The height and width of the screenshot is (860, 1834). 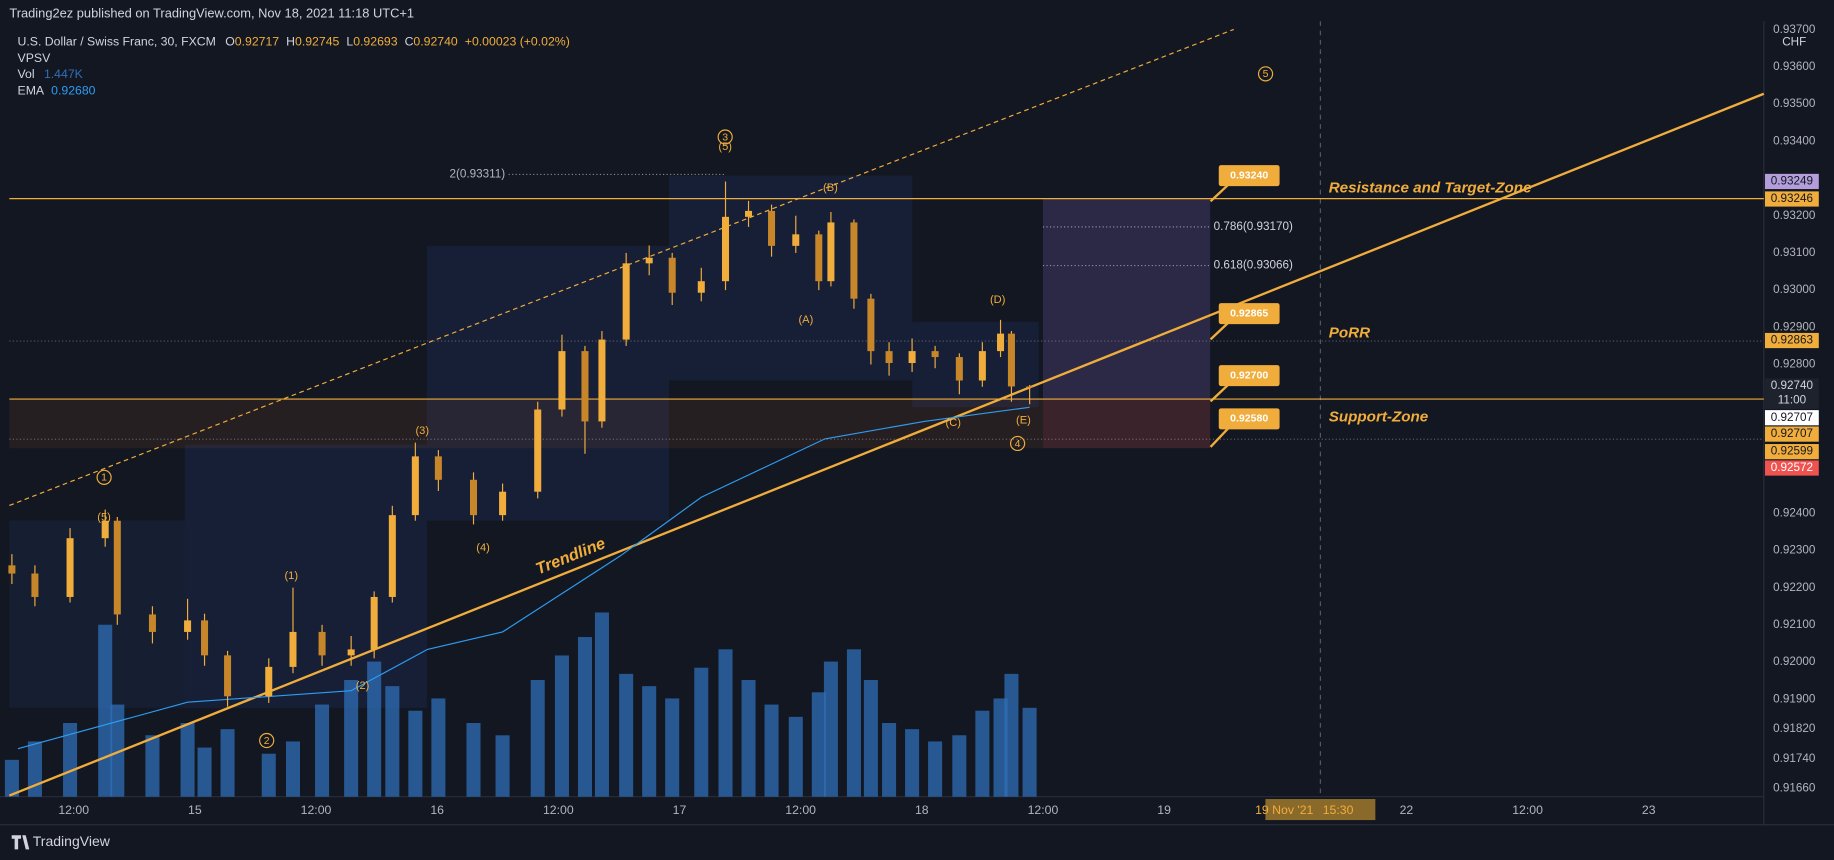 I want to click on ohlc-value: 0.92740, so click(x=435, y=42).